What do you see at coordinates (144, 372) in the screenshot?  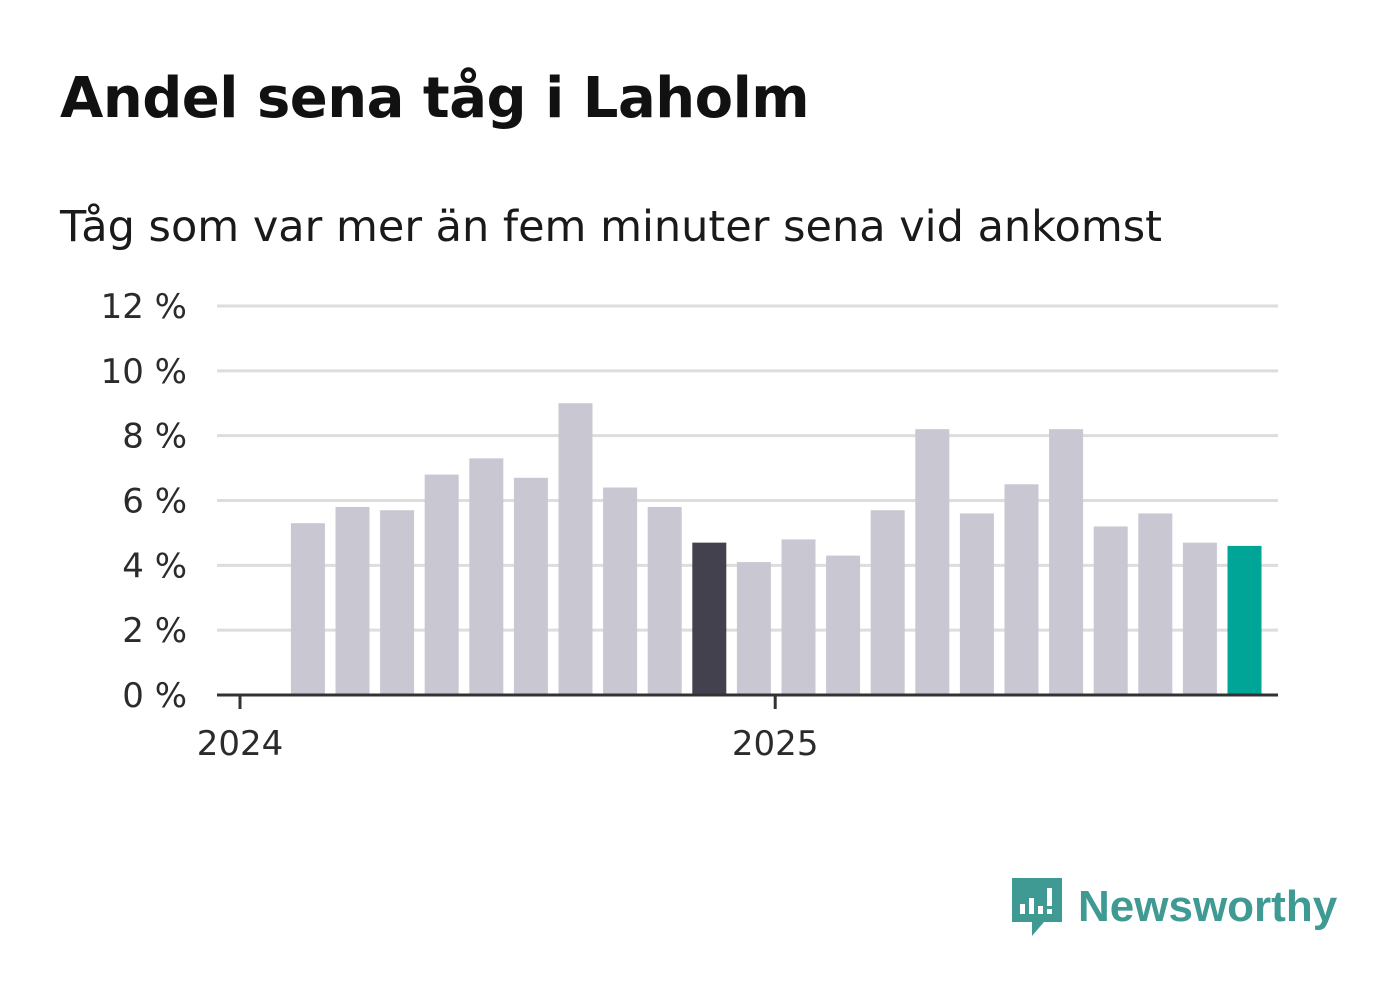 I see `y-tick-label: 10 %` at bounding box center [144, 372].